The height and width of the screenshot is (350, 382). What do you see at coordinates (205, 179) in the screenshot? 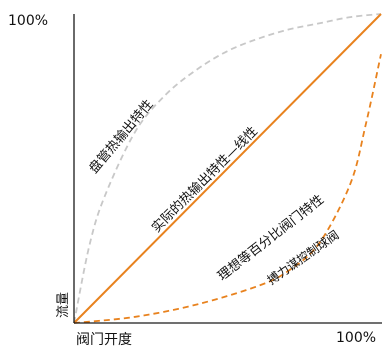
I see `series-label-linear-actual: 实际的热输出特性—线性` at bounding box center [205, 179].